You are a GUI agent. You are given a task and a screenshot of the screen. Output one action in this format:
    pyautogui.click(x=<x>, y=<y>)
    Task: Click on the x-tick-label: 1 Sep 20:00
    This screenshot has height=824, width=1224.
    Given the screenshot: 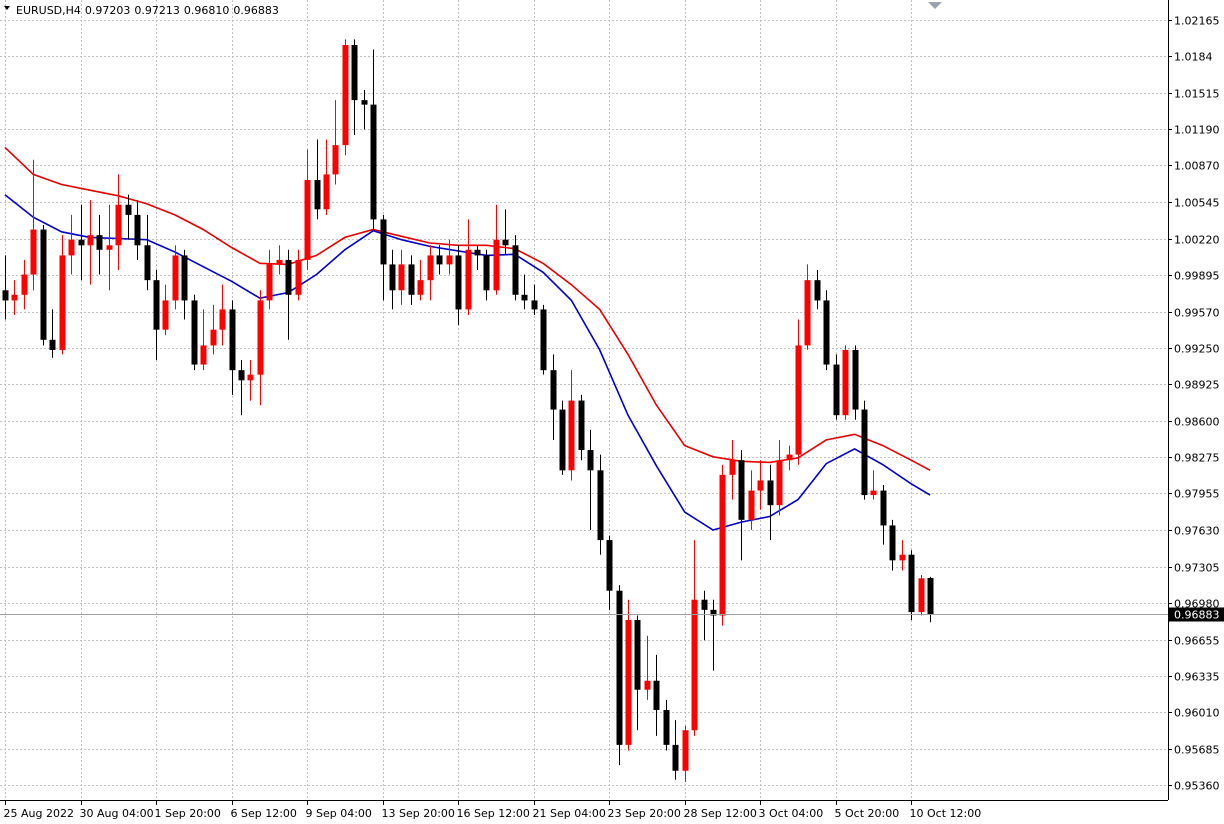 What is the action you would take?
    pyautogui.click(x=188, y=813)
    